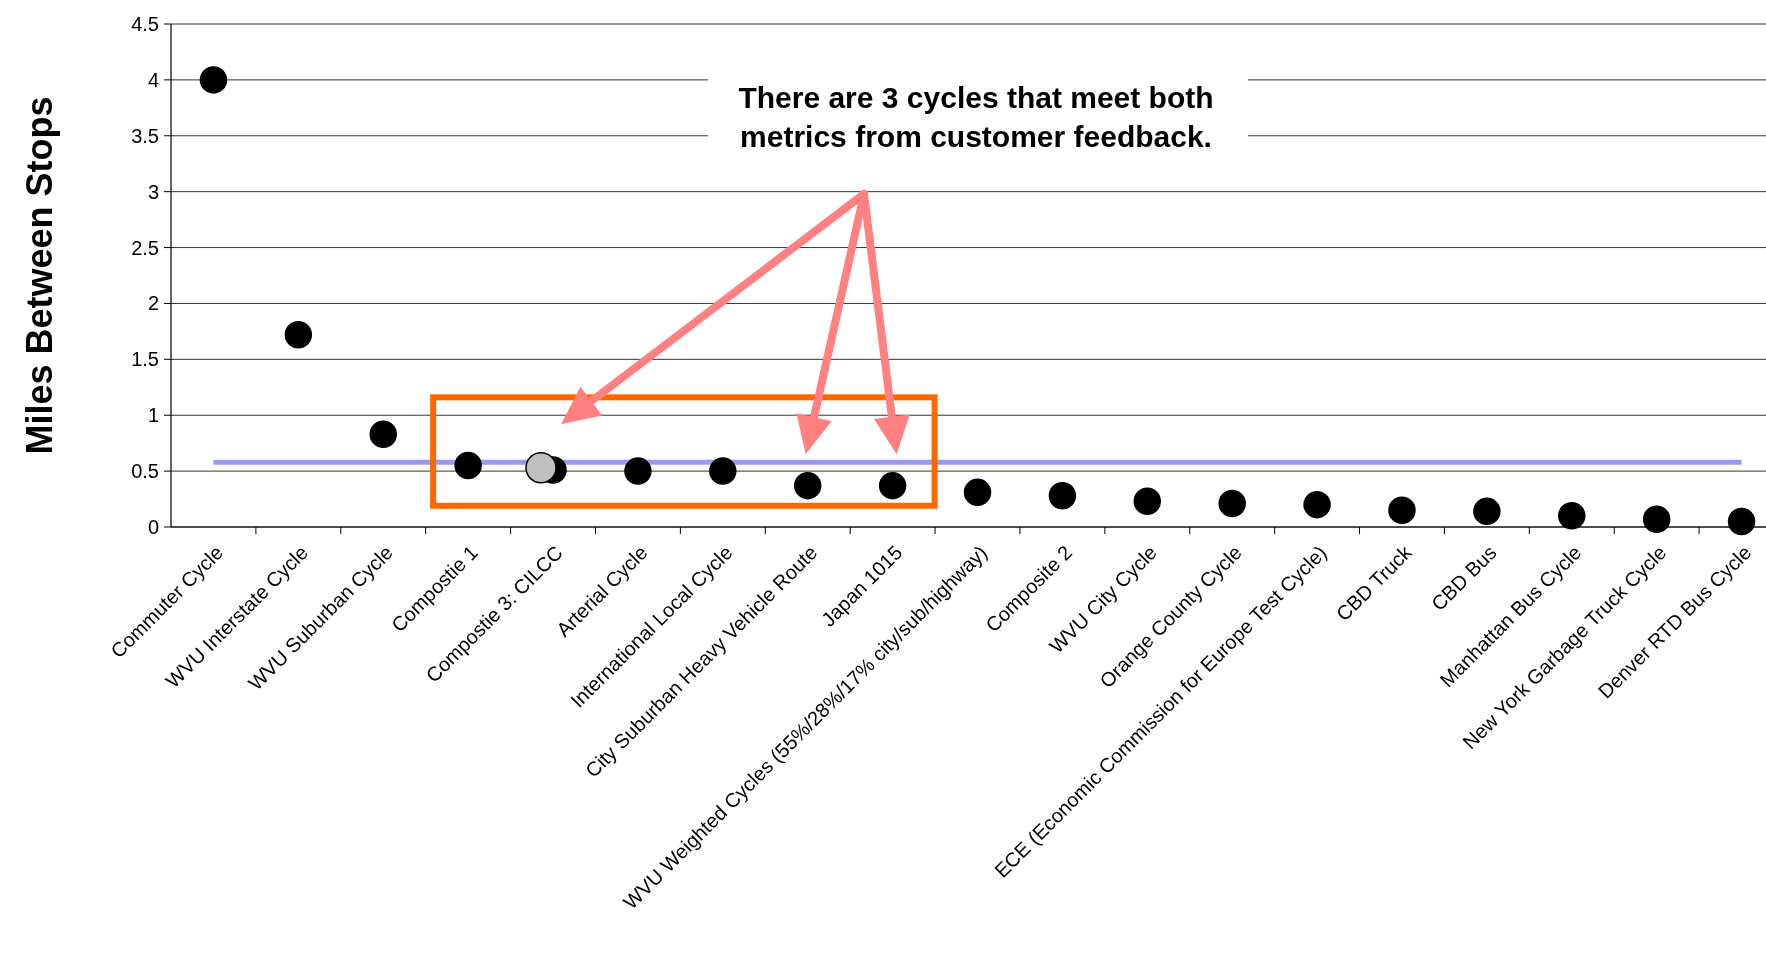 Image resolution: width=1766 pixels, height=976 pixels. Describe the element at coordinates (153, 527) in the screenshot. I see `y-tick-label: 0` at that location.